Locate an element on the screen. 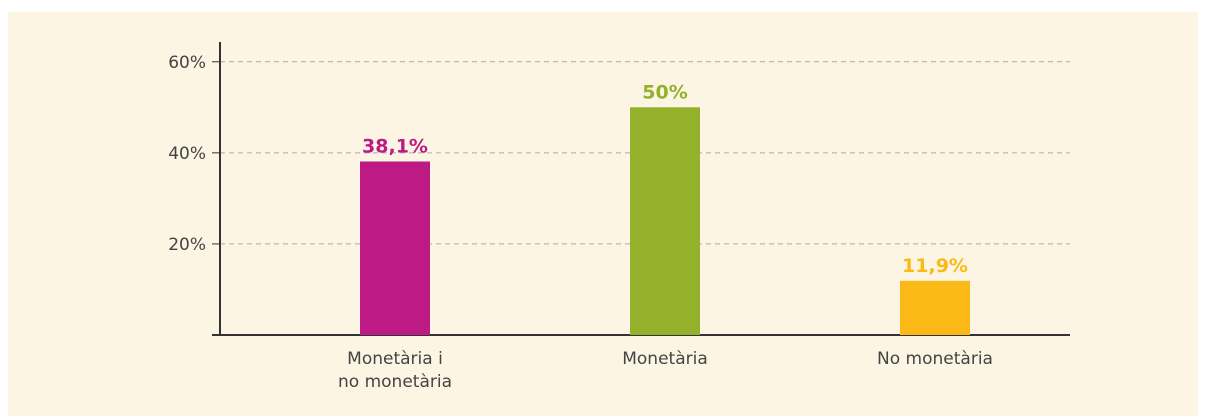 This screenshot has height=416, width=1206. value-label: 38,1% is located at coordinates (395, 146).